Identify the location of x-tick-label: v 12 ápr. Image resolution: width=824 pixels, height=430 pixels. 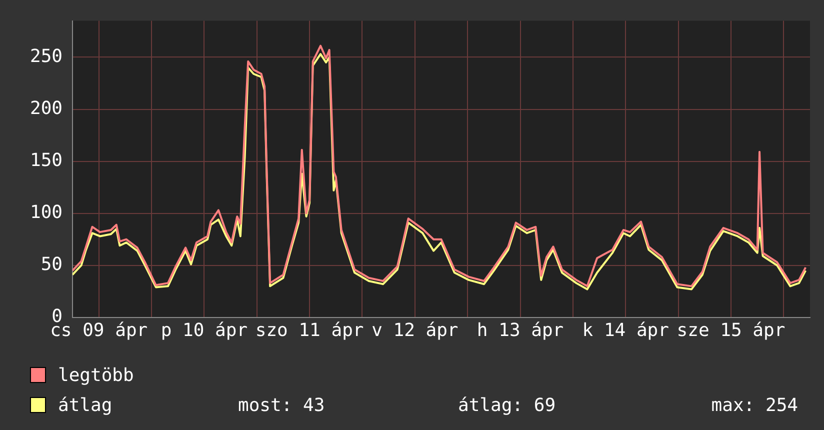
(415, 330).